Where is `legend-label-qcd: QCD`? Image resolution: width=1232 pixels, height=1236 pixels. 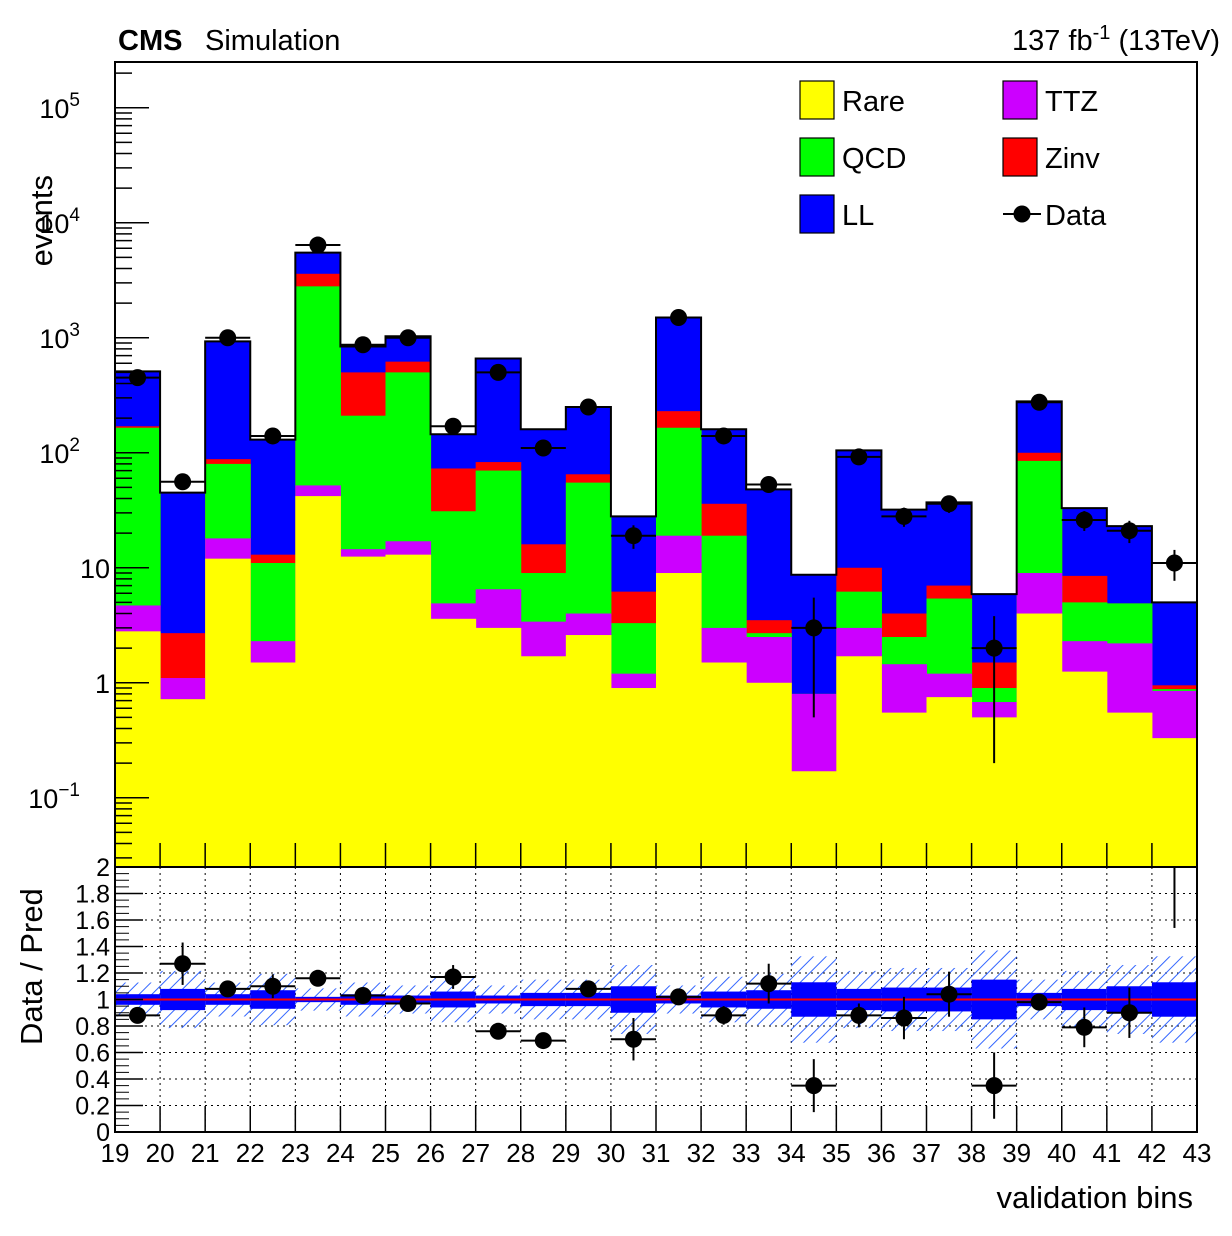
legend-label-qcd: QCD is located at coordinates (874, 159).